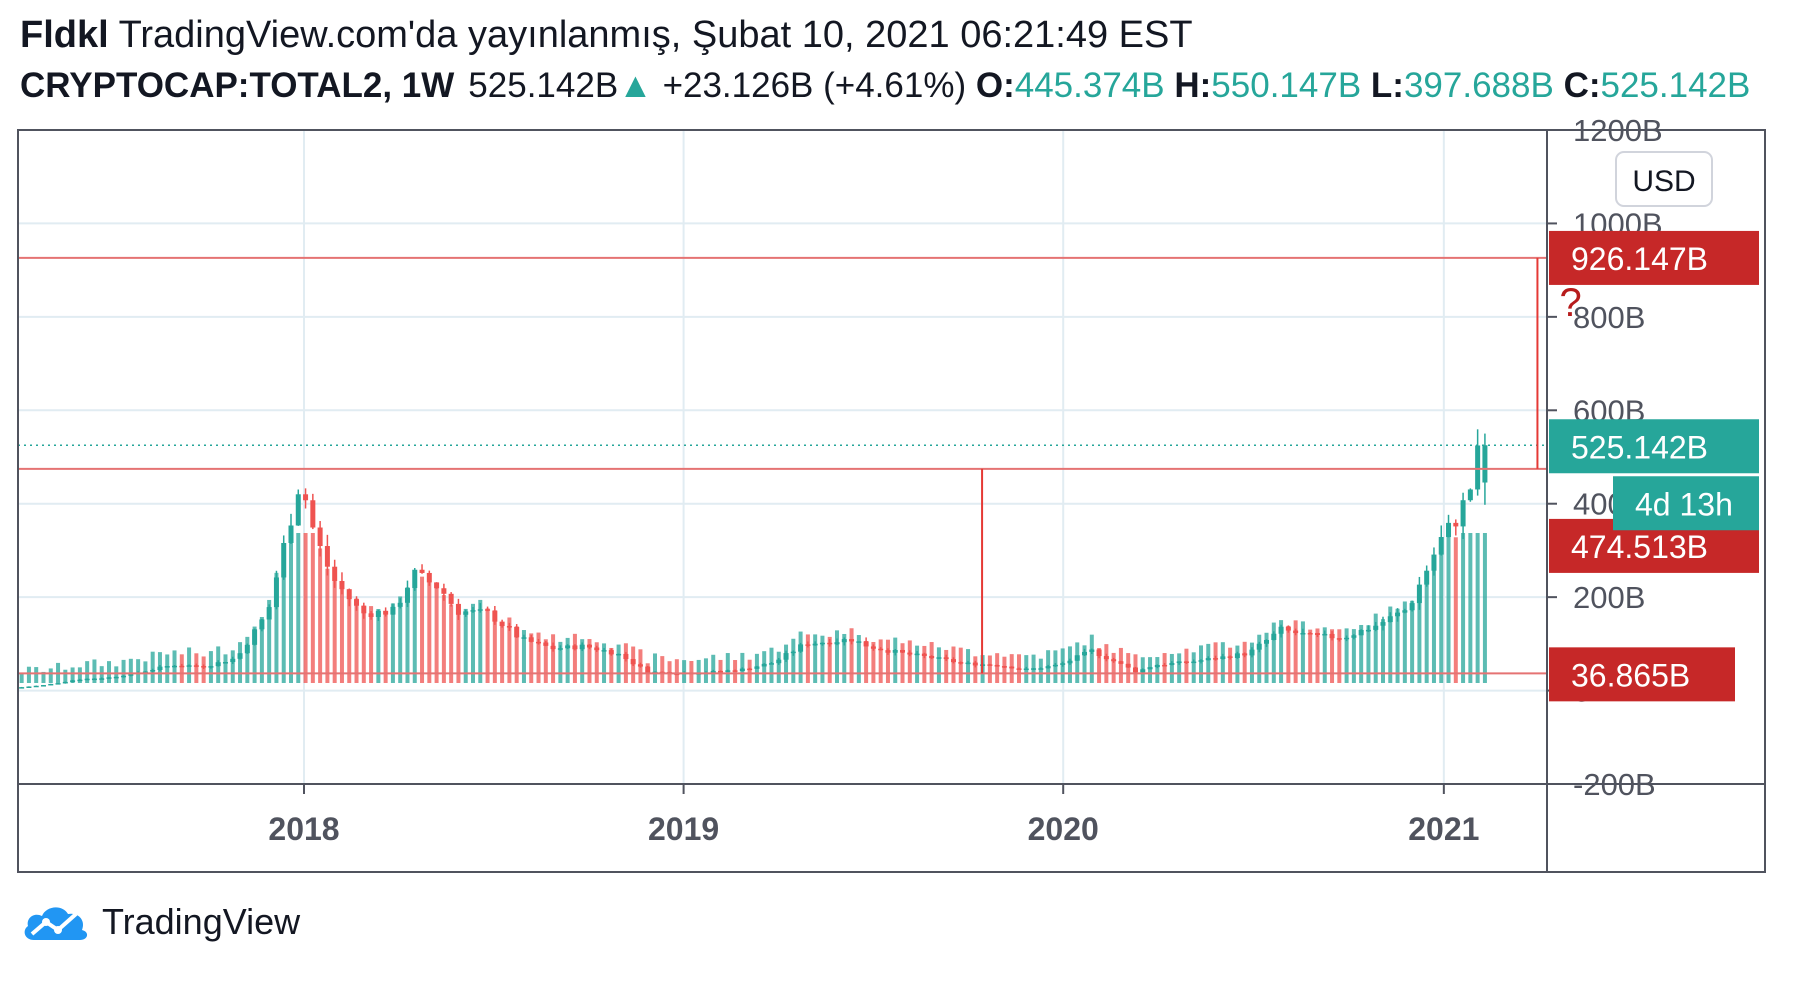 This screenshot has width=1794, height=981. I want to click on symbol-label: CRYPTOCAP:TOTAL2, 1W, so click(237, 85).